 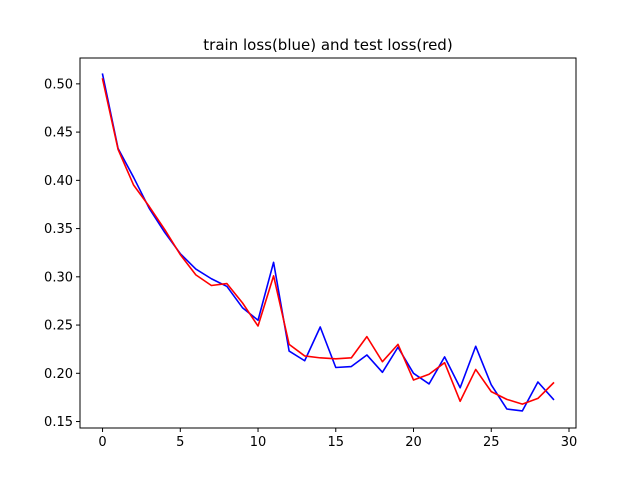 I want to click on y-tick-label: 0.40, so click(x=58, y=181).